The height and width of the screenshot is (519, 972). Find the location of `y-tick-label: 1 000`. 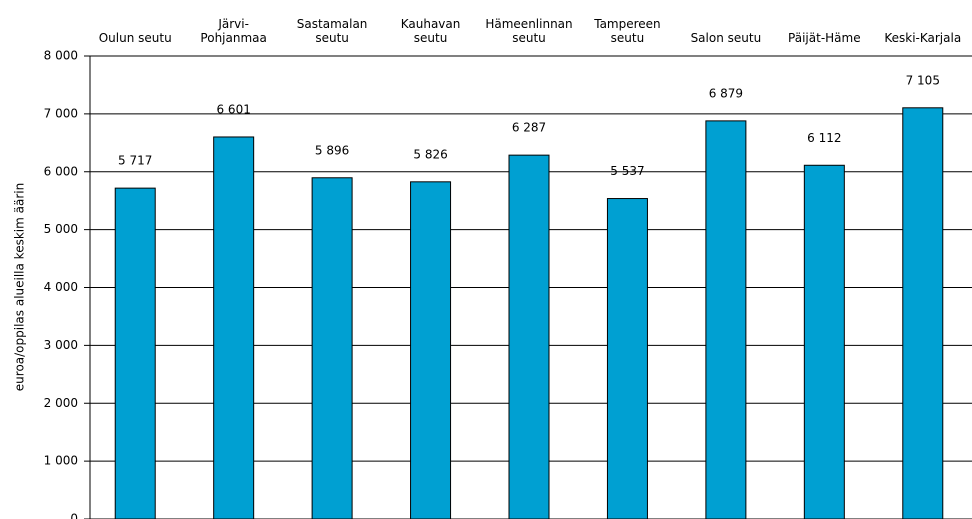

y-tick-label: 1 000 is located at coordinates (61, 461).